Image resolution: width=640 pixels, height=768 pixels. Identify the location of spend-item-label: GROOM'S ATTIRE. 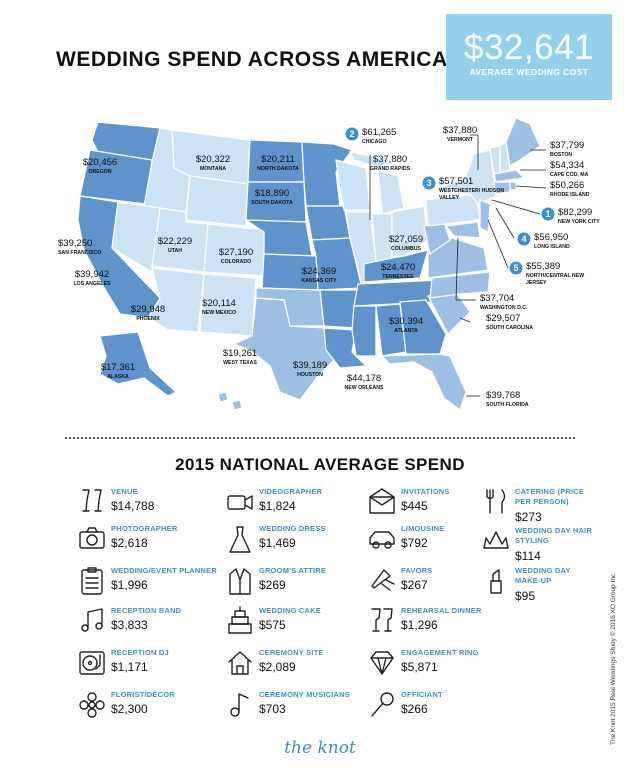
(293, 570).